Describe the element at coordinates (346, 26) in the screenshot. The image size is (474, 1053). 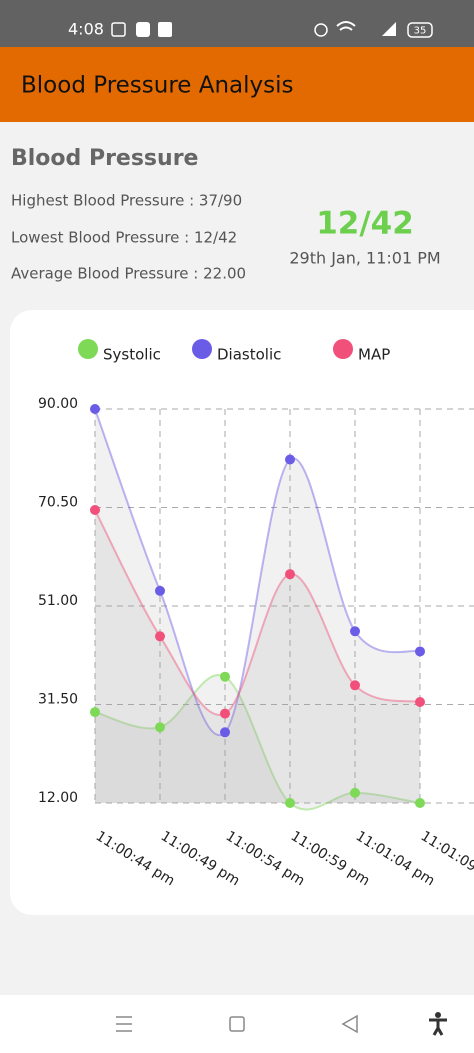
I see `wifi-icon` at that location.